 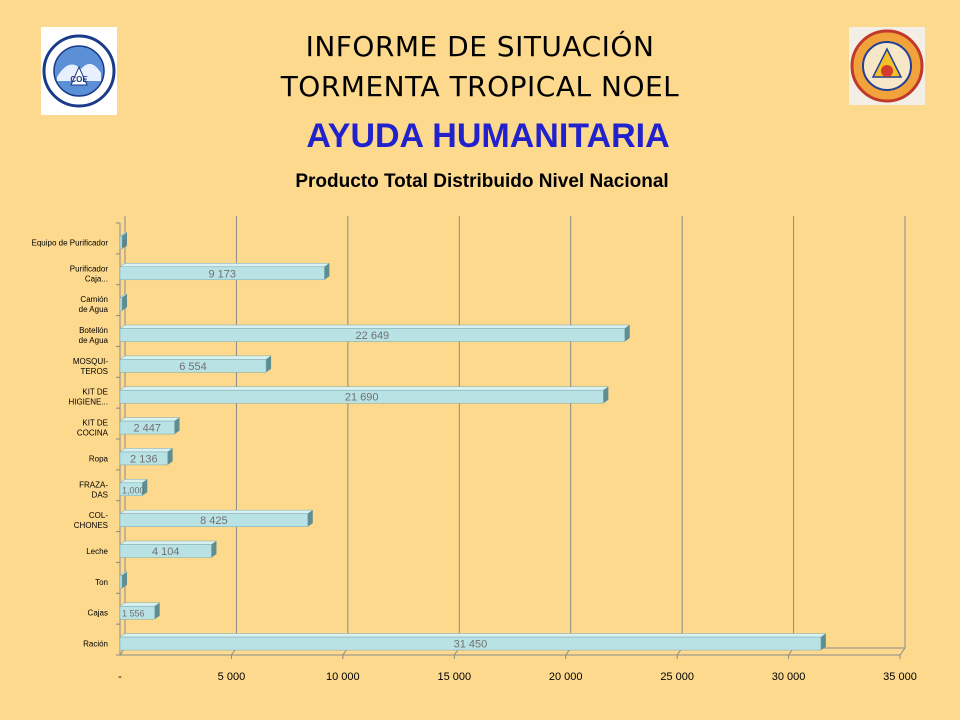 I want to click on report-title-line2: TORMENTA TROPICAL NOEL, so click(x=480, y=86).